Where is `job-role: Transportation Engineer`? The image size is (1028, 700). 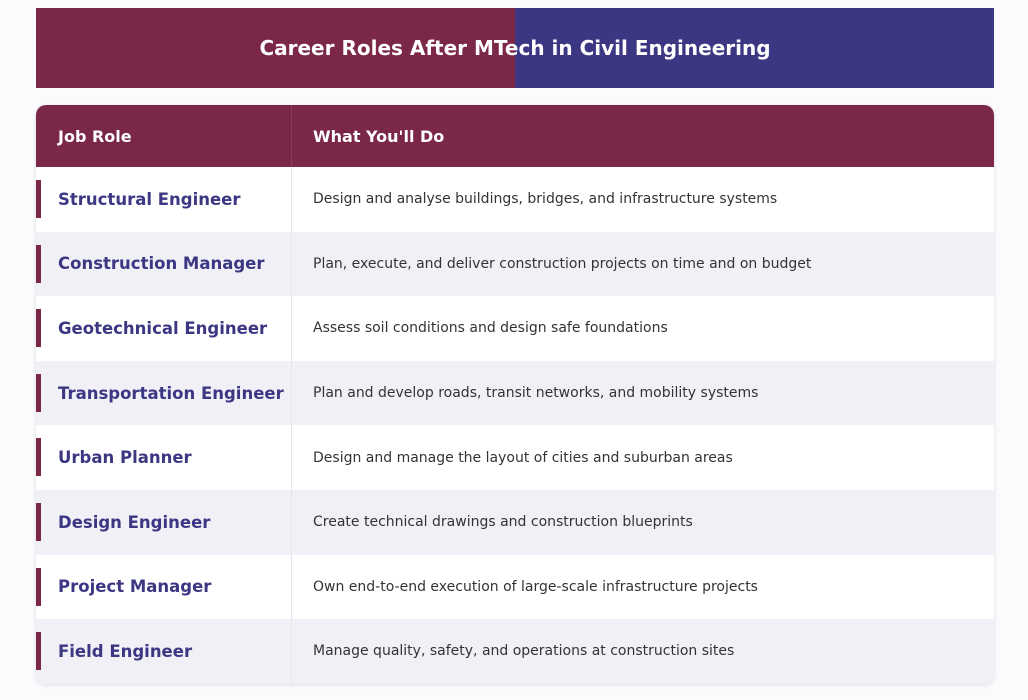 job-role: Transportation Engineer is located at coordinates (171, 393).